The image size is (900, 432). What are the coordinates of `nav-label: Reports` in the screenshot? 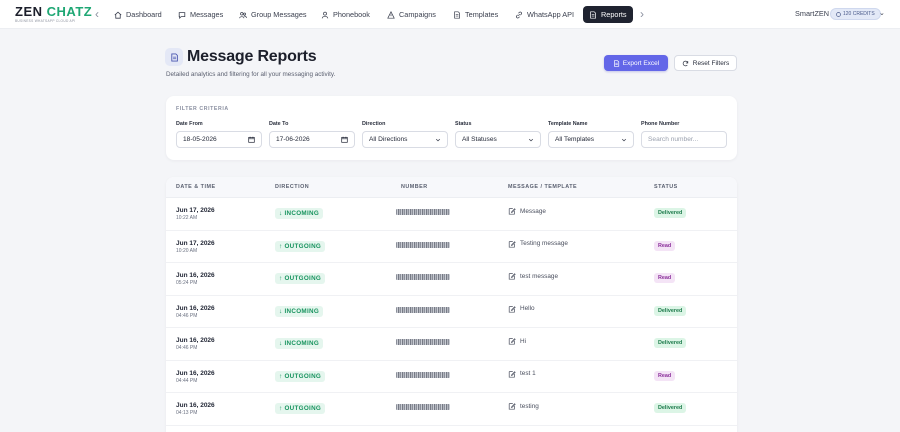 It's located at (614, 14).